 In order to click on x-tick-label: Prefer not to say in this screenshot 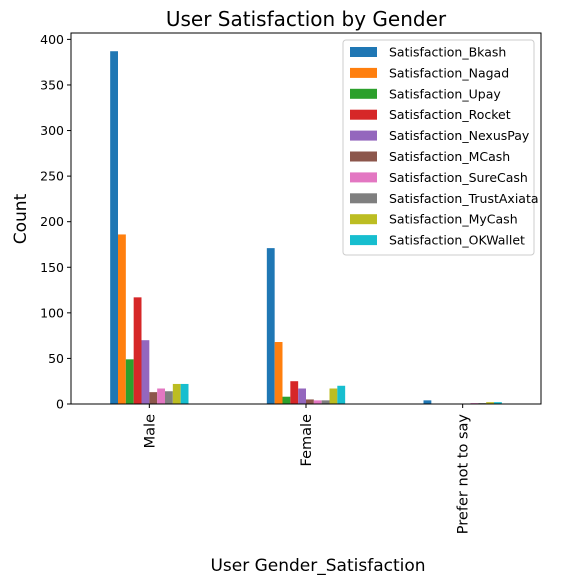, I will do `click(464, 474)`.